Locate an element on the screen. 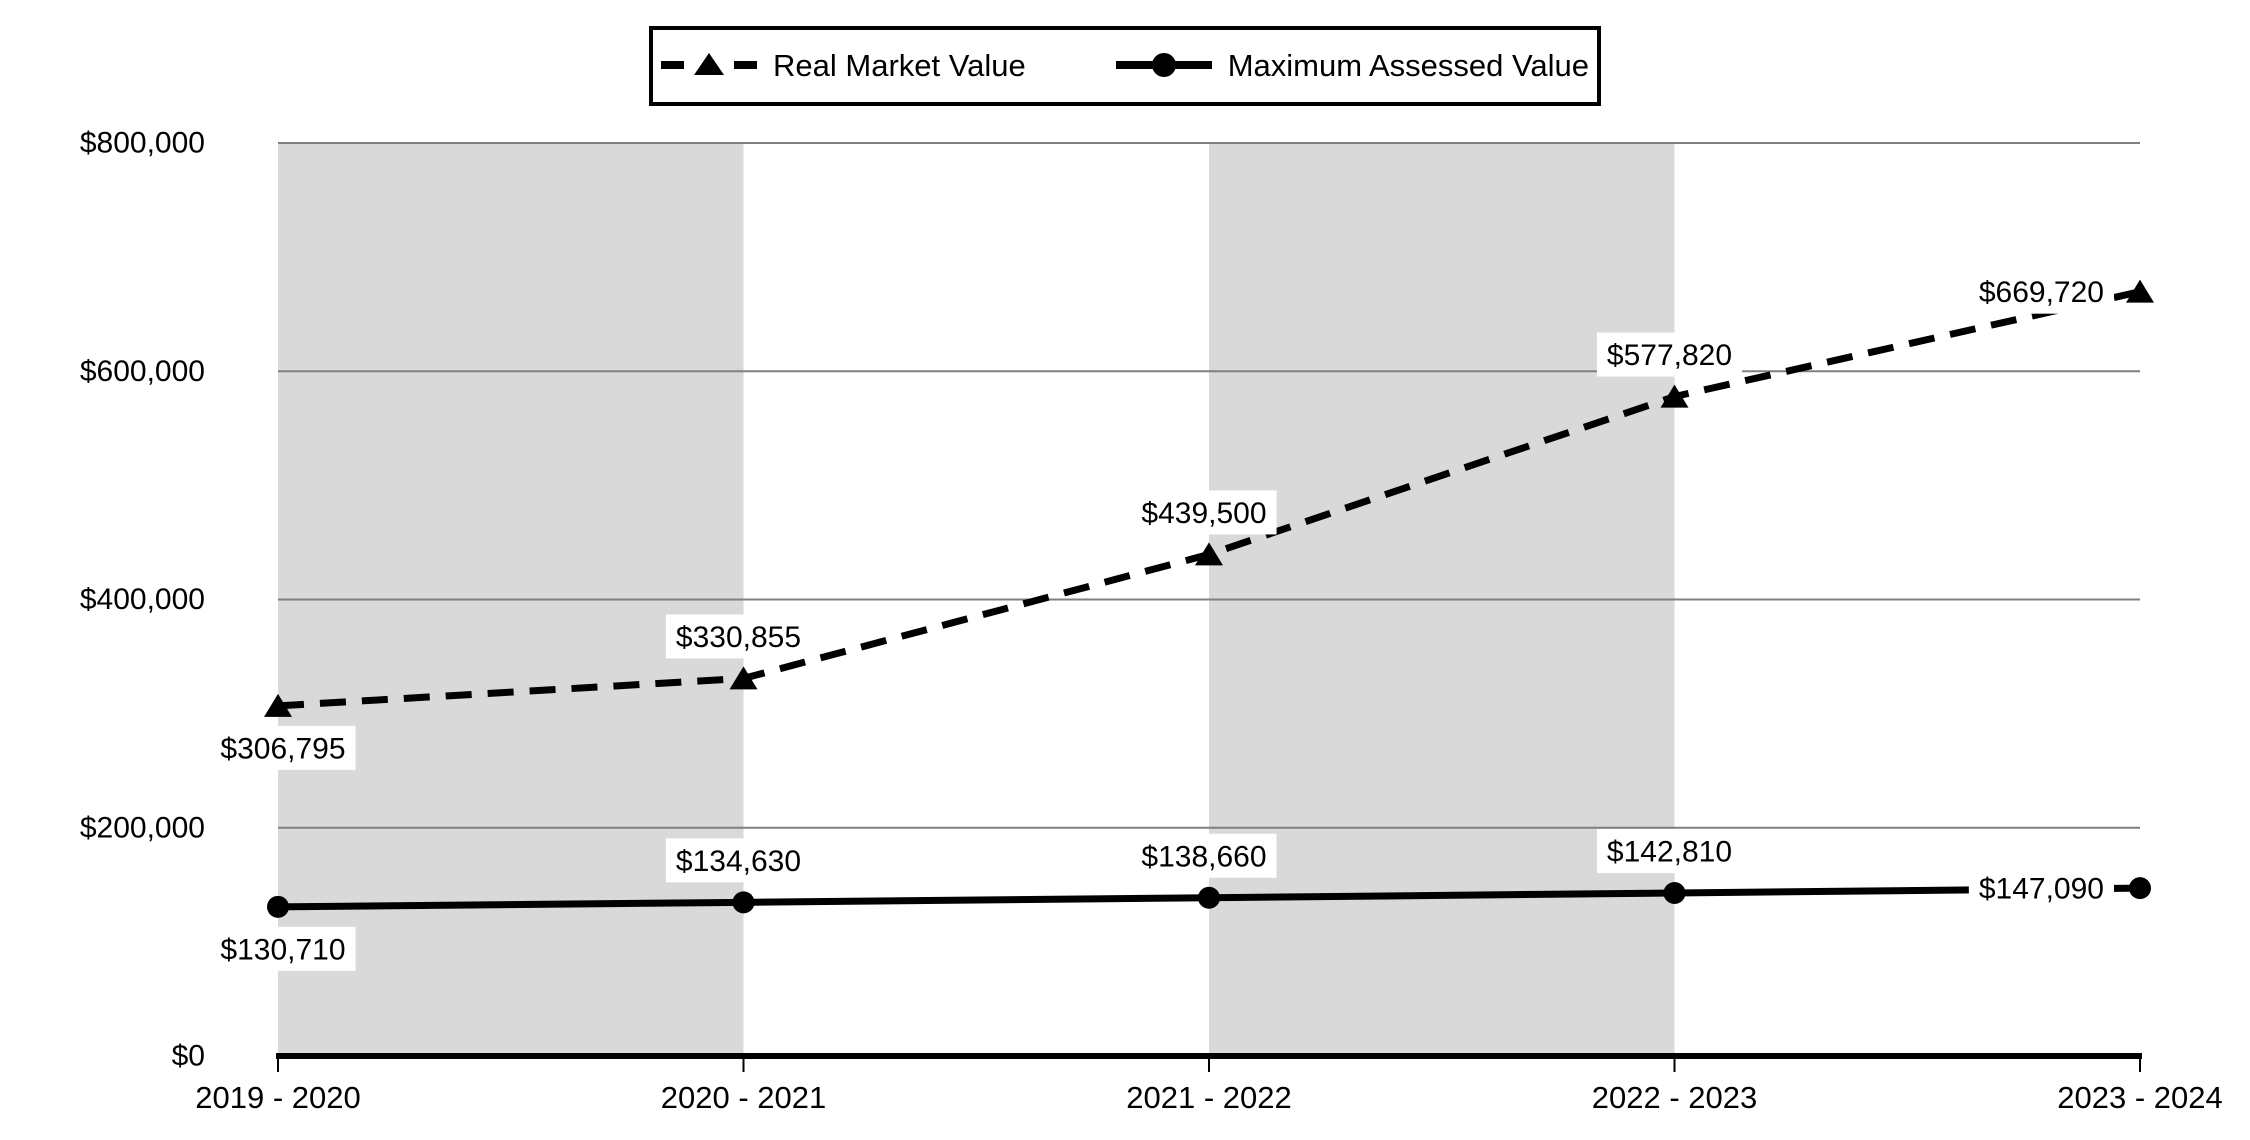 This screenshot has width=2250, height=1140. legend-item-real-market-value: Real Market Value is located at coordinates (843, 66).